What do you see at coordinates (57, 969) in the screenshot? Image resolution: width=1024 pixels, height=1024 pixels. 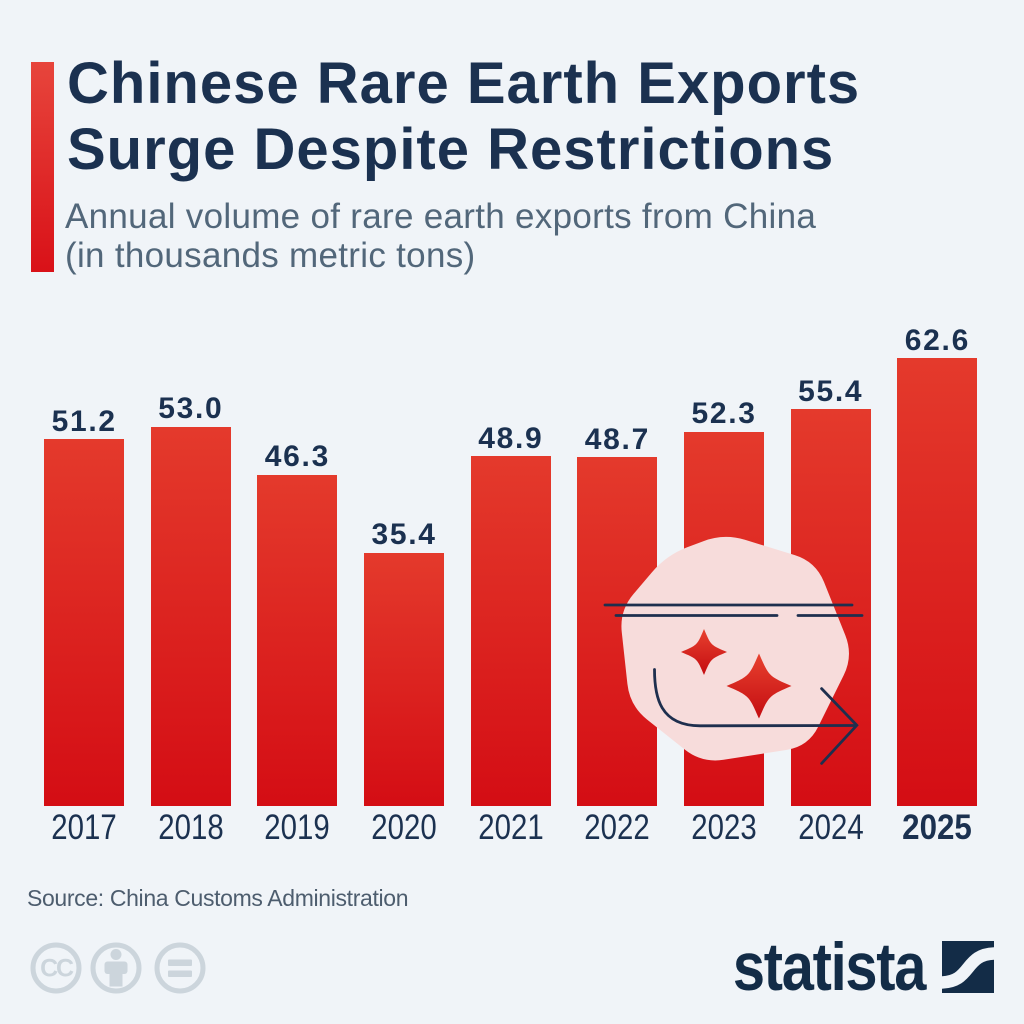 I see `svg-text: CC` at bounding box center [57, 969].